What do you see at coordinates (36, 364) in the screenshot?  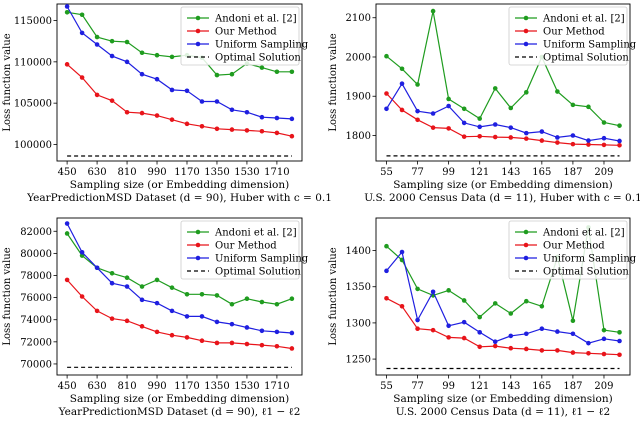 I see `y-tick-label: 70000` at bounding box center [36, 364].